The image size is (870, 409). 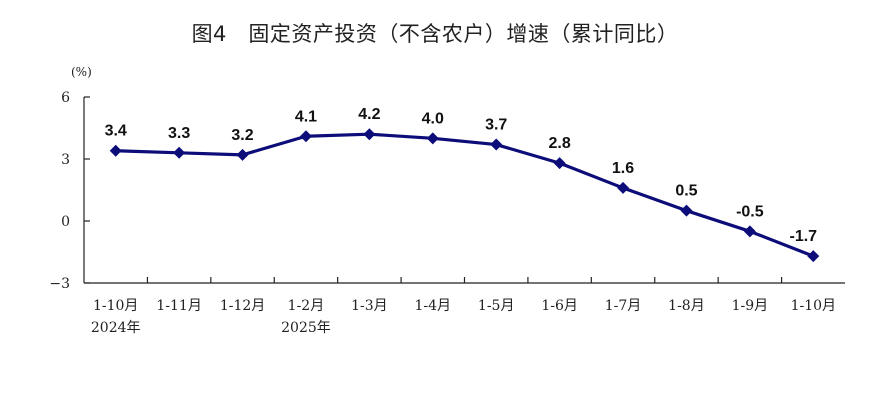 I want to click on y-tick-label: 3, so click(x=65, y=160).